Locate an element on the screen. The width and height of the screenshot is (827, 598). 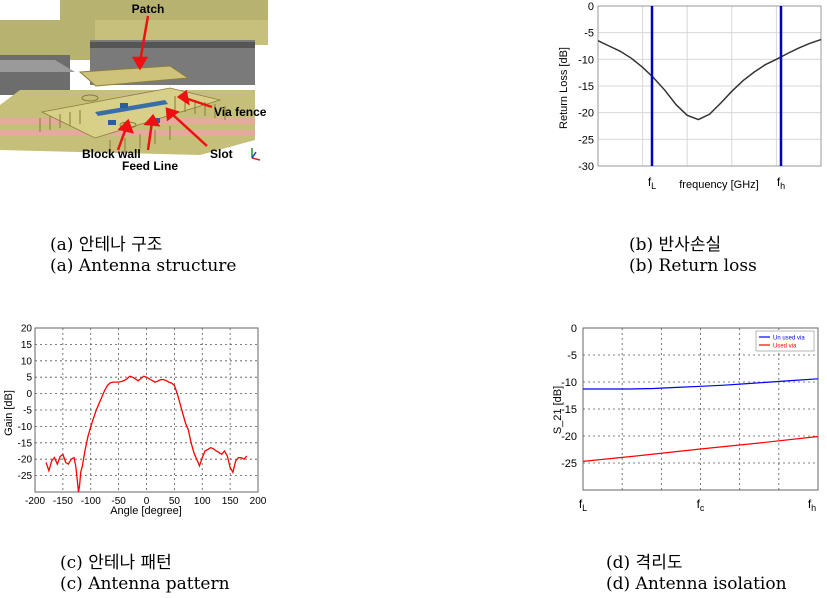
return-loss-ytick-label: -15 is located at coordinates (586, 87).